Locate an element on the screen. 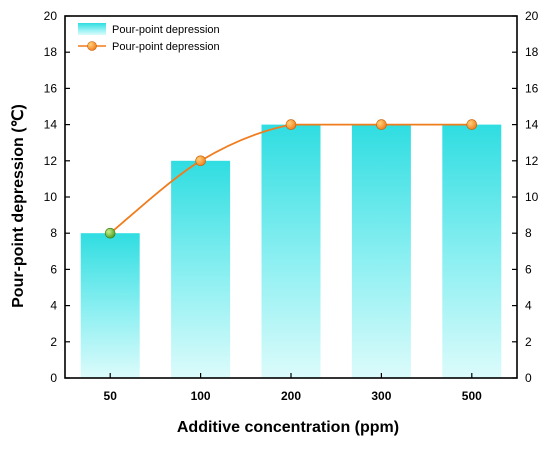 The image size is (550, 450). y-tick-label-left-6: 6 is located at coordinates (53, 269).